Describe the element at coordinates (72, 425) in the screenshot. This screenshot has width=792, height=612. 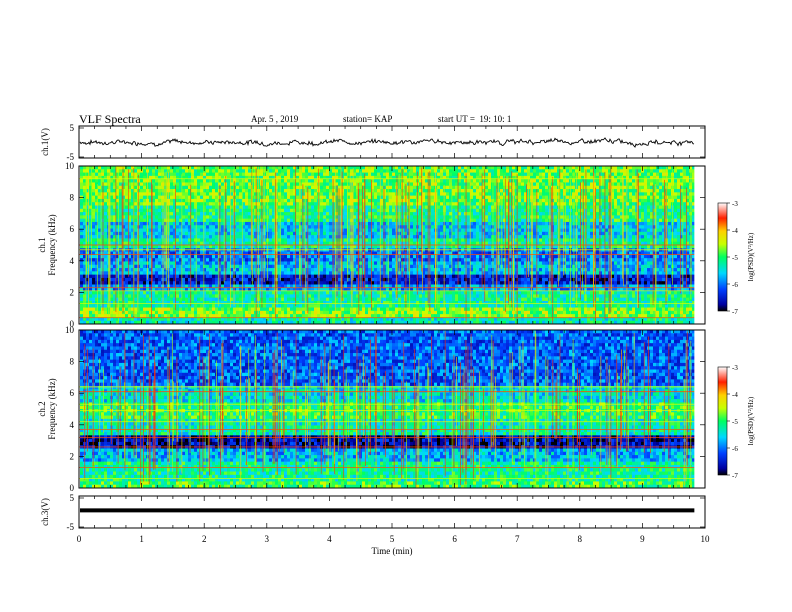
I see `ch2-y-tick-label: 4` at that location.